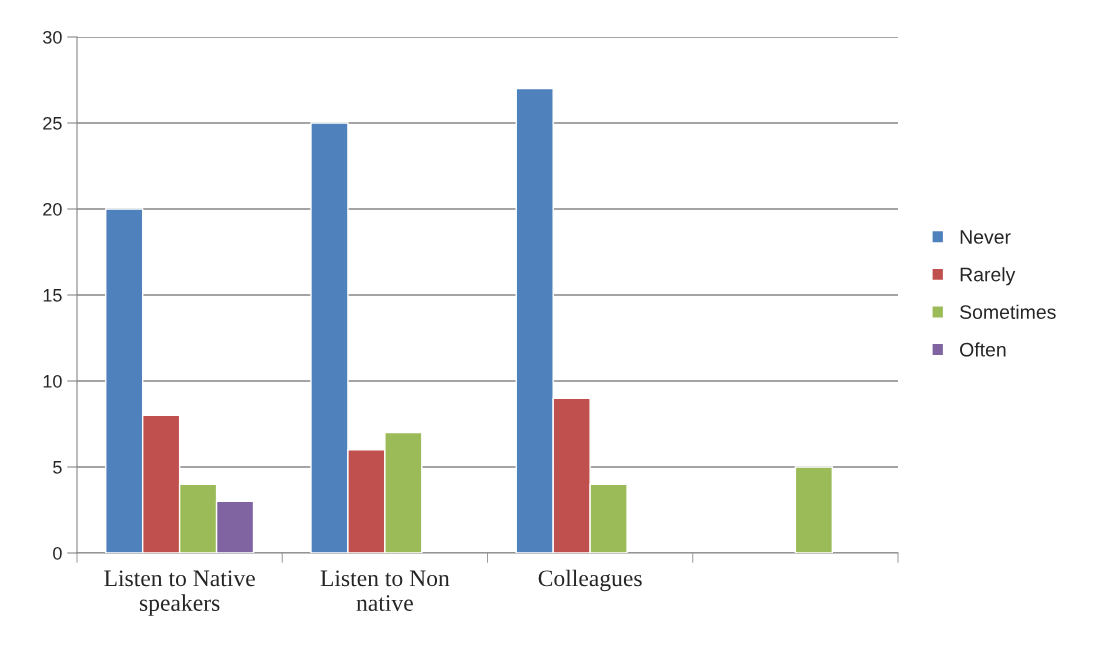 The width and height of the screenshot is (1106, 650). Describe the element at coordinates (52, 123) in the screenshot. I see `y-tick-label: 25` at that location.